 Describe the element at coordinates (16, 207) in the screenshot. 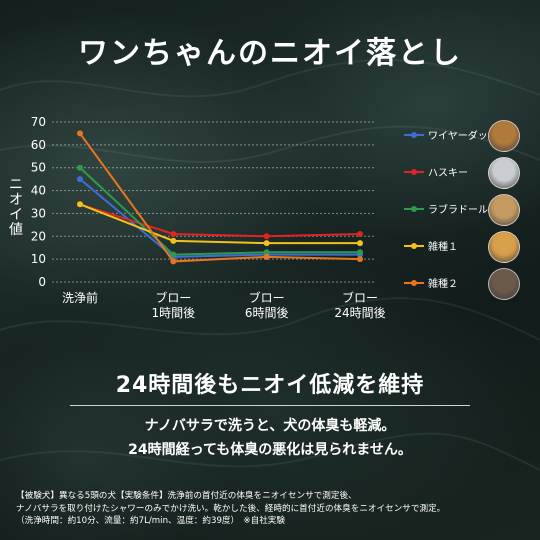

I see `y-axis-label: ニオイ値` at that location.